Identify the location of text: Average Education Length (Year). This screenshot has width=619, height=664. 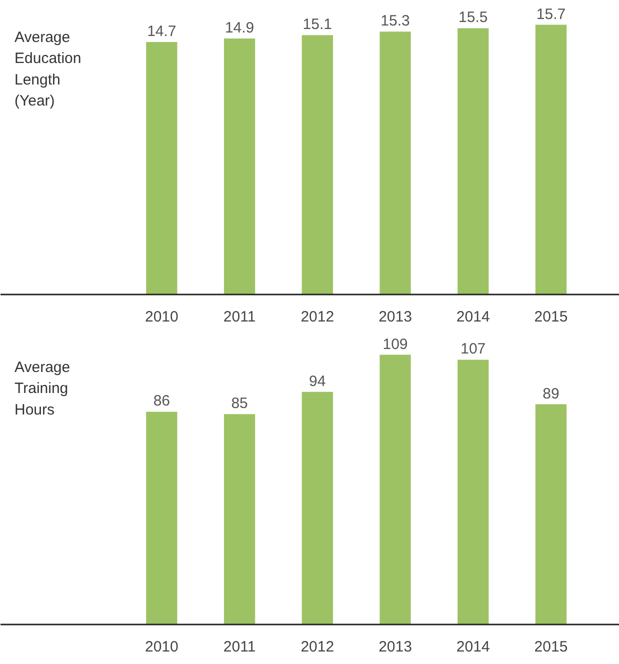
(48, 69).